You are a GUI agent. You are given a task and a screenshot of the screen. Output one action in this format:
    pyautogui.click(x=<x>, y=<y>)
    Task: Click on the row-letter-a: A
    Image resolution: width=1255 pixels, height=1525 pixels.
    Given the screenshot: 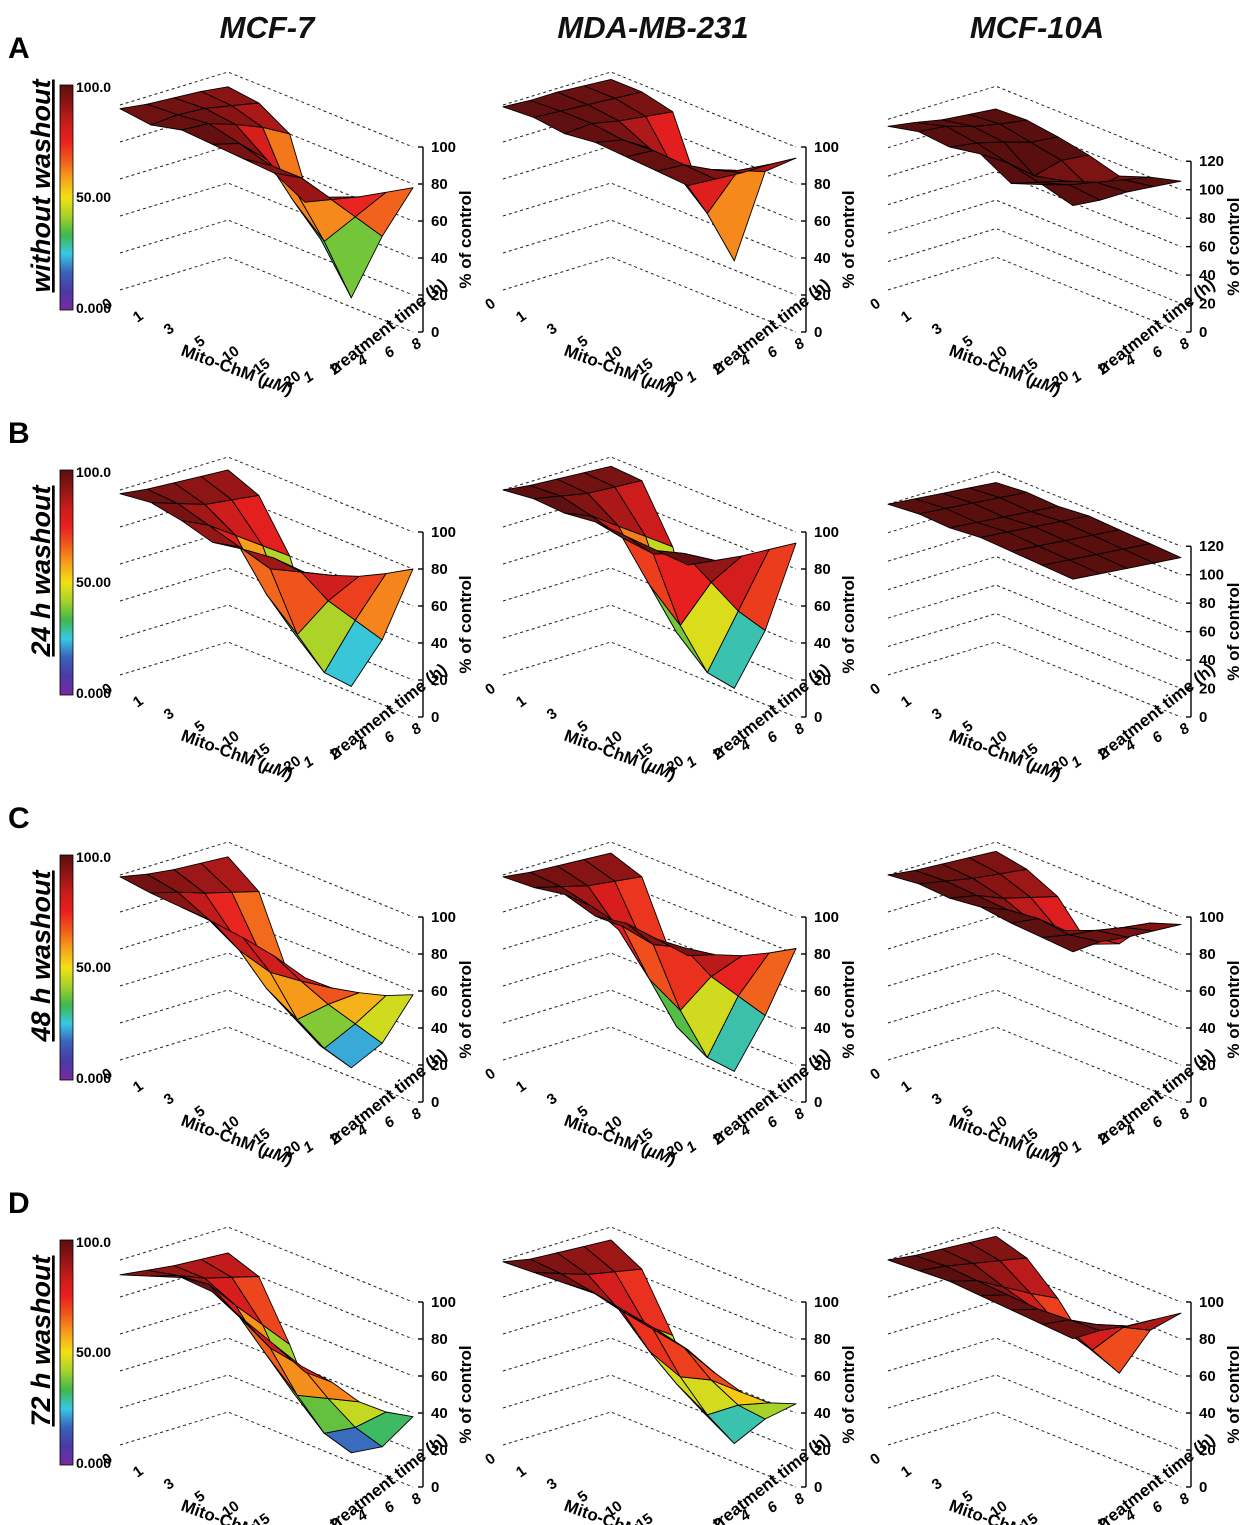 What is the action you would take?
    pyautogui.click(x=19, y=48)
    